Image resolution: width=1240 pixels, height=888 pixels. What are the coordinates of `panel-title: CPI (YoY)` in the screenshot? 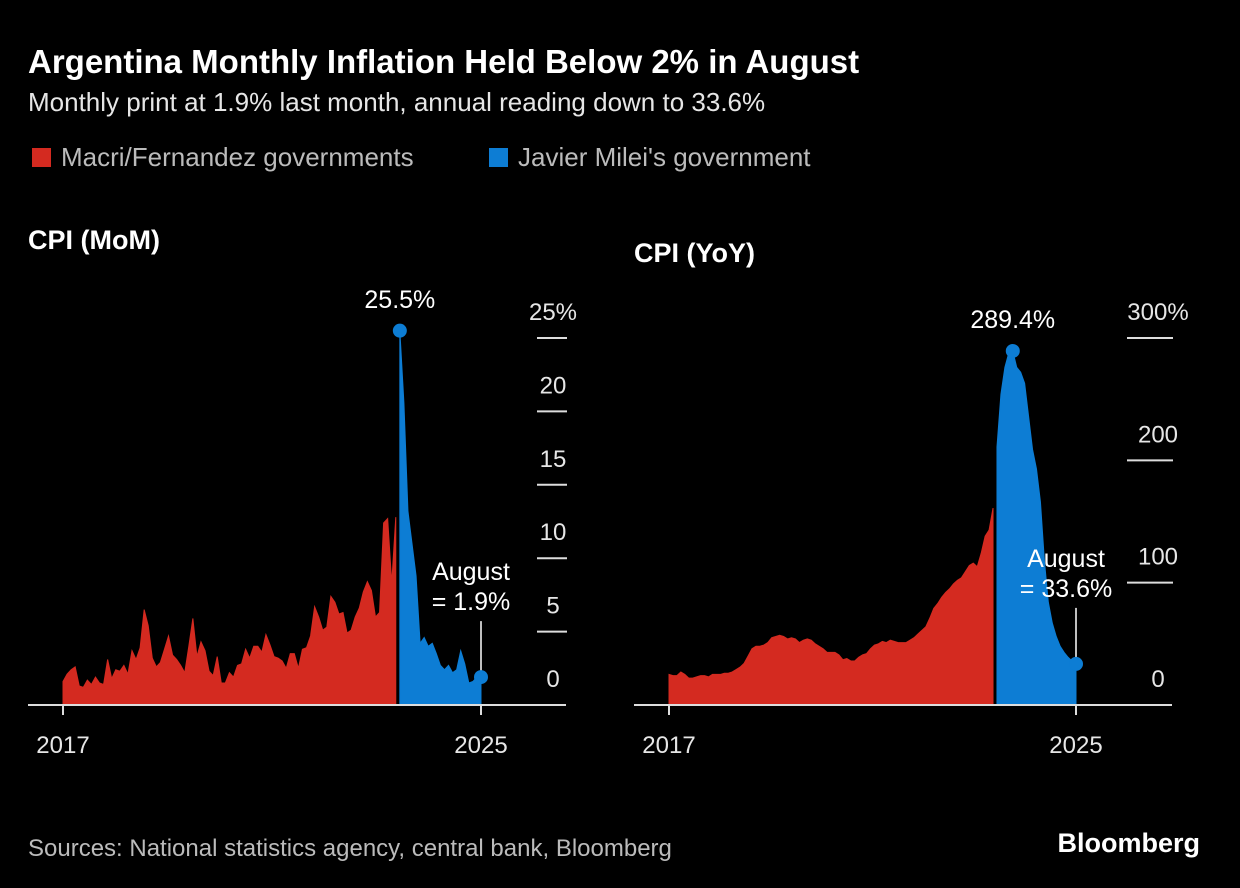 It's located at (694, 253).